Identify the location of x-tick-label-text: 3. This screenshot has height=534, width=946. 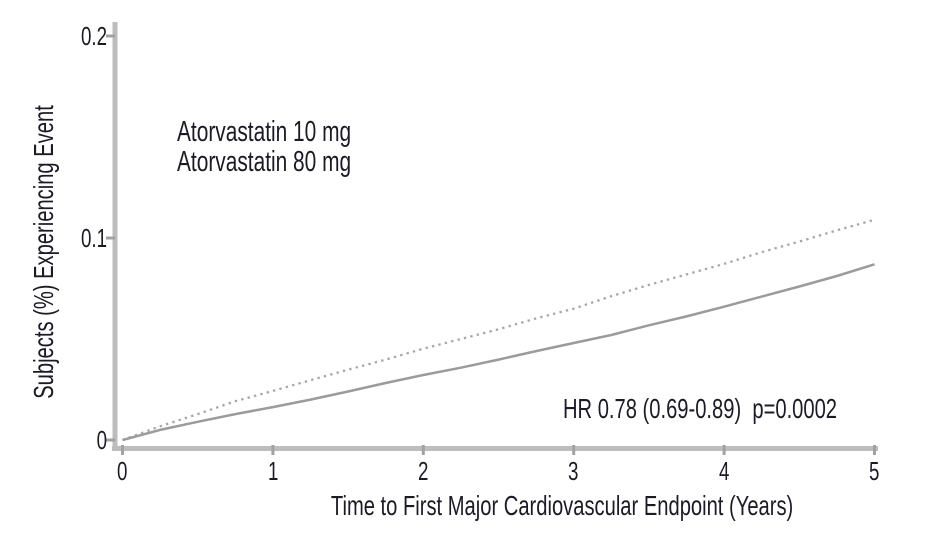
(573, 471).